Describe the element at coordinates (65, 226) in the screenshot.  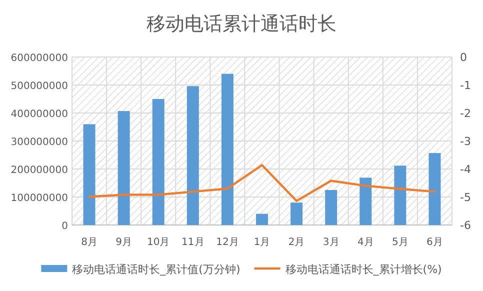
I see `y-tick-label: 0` at that location.